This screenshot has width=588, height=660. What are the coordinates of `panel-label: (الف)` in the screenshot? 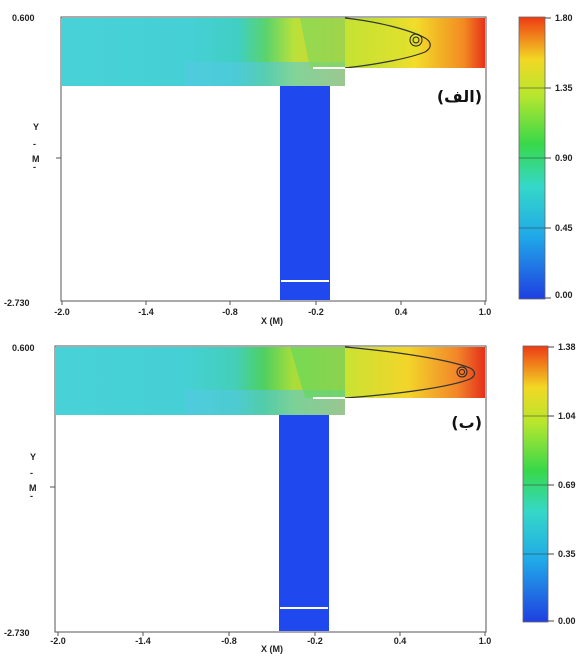 It's located at (459, 96).